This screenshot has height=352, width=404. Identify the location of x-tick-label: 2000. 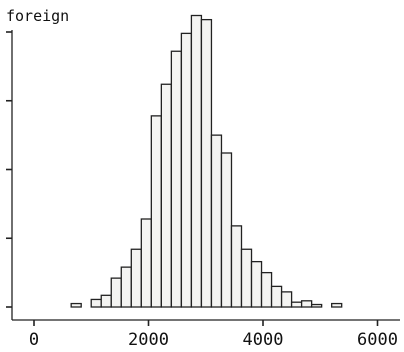
(148, 340).